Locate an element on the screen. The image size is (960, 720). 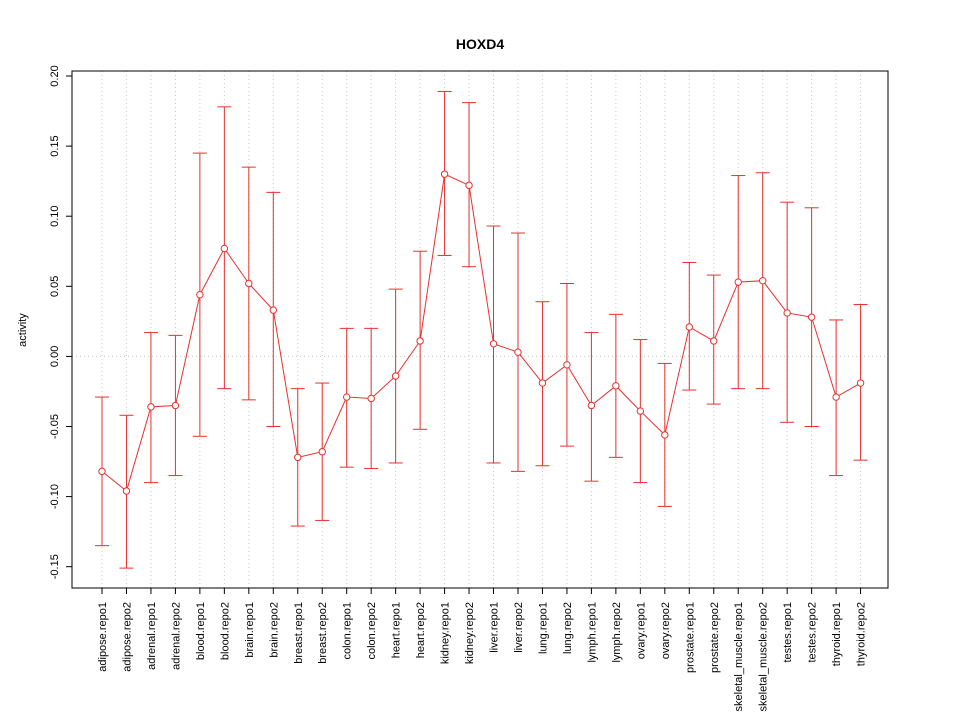
y-tick-label: -0.05 is located at coordinates (55, 426).